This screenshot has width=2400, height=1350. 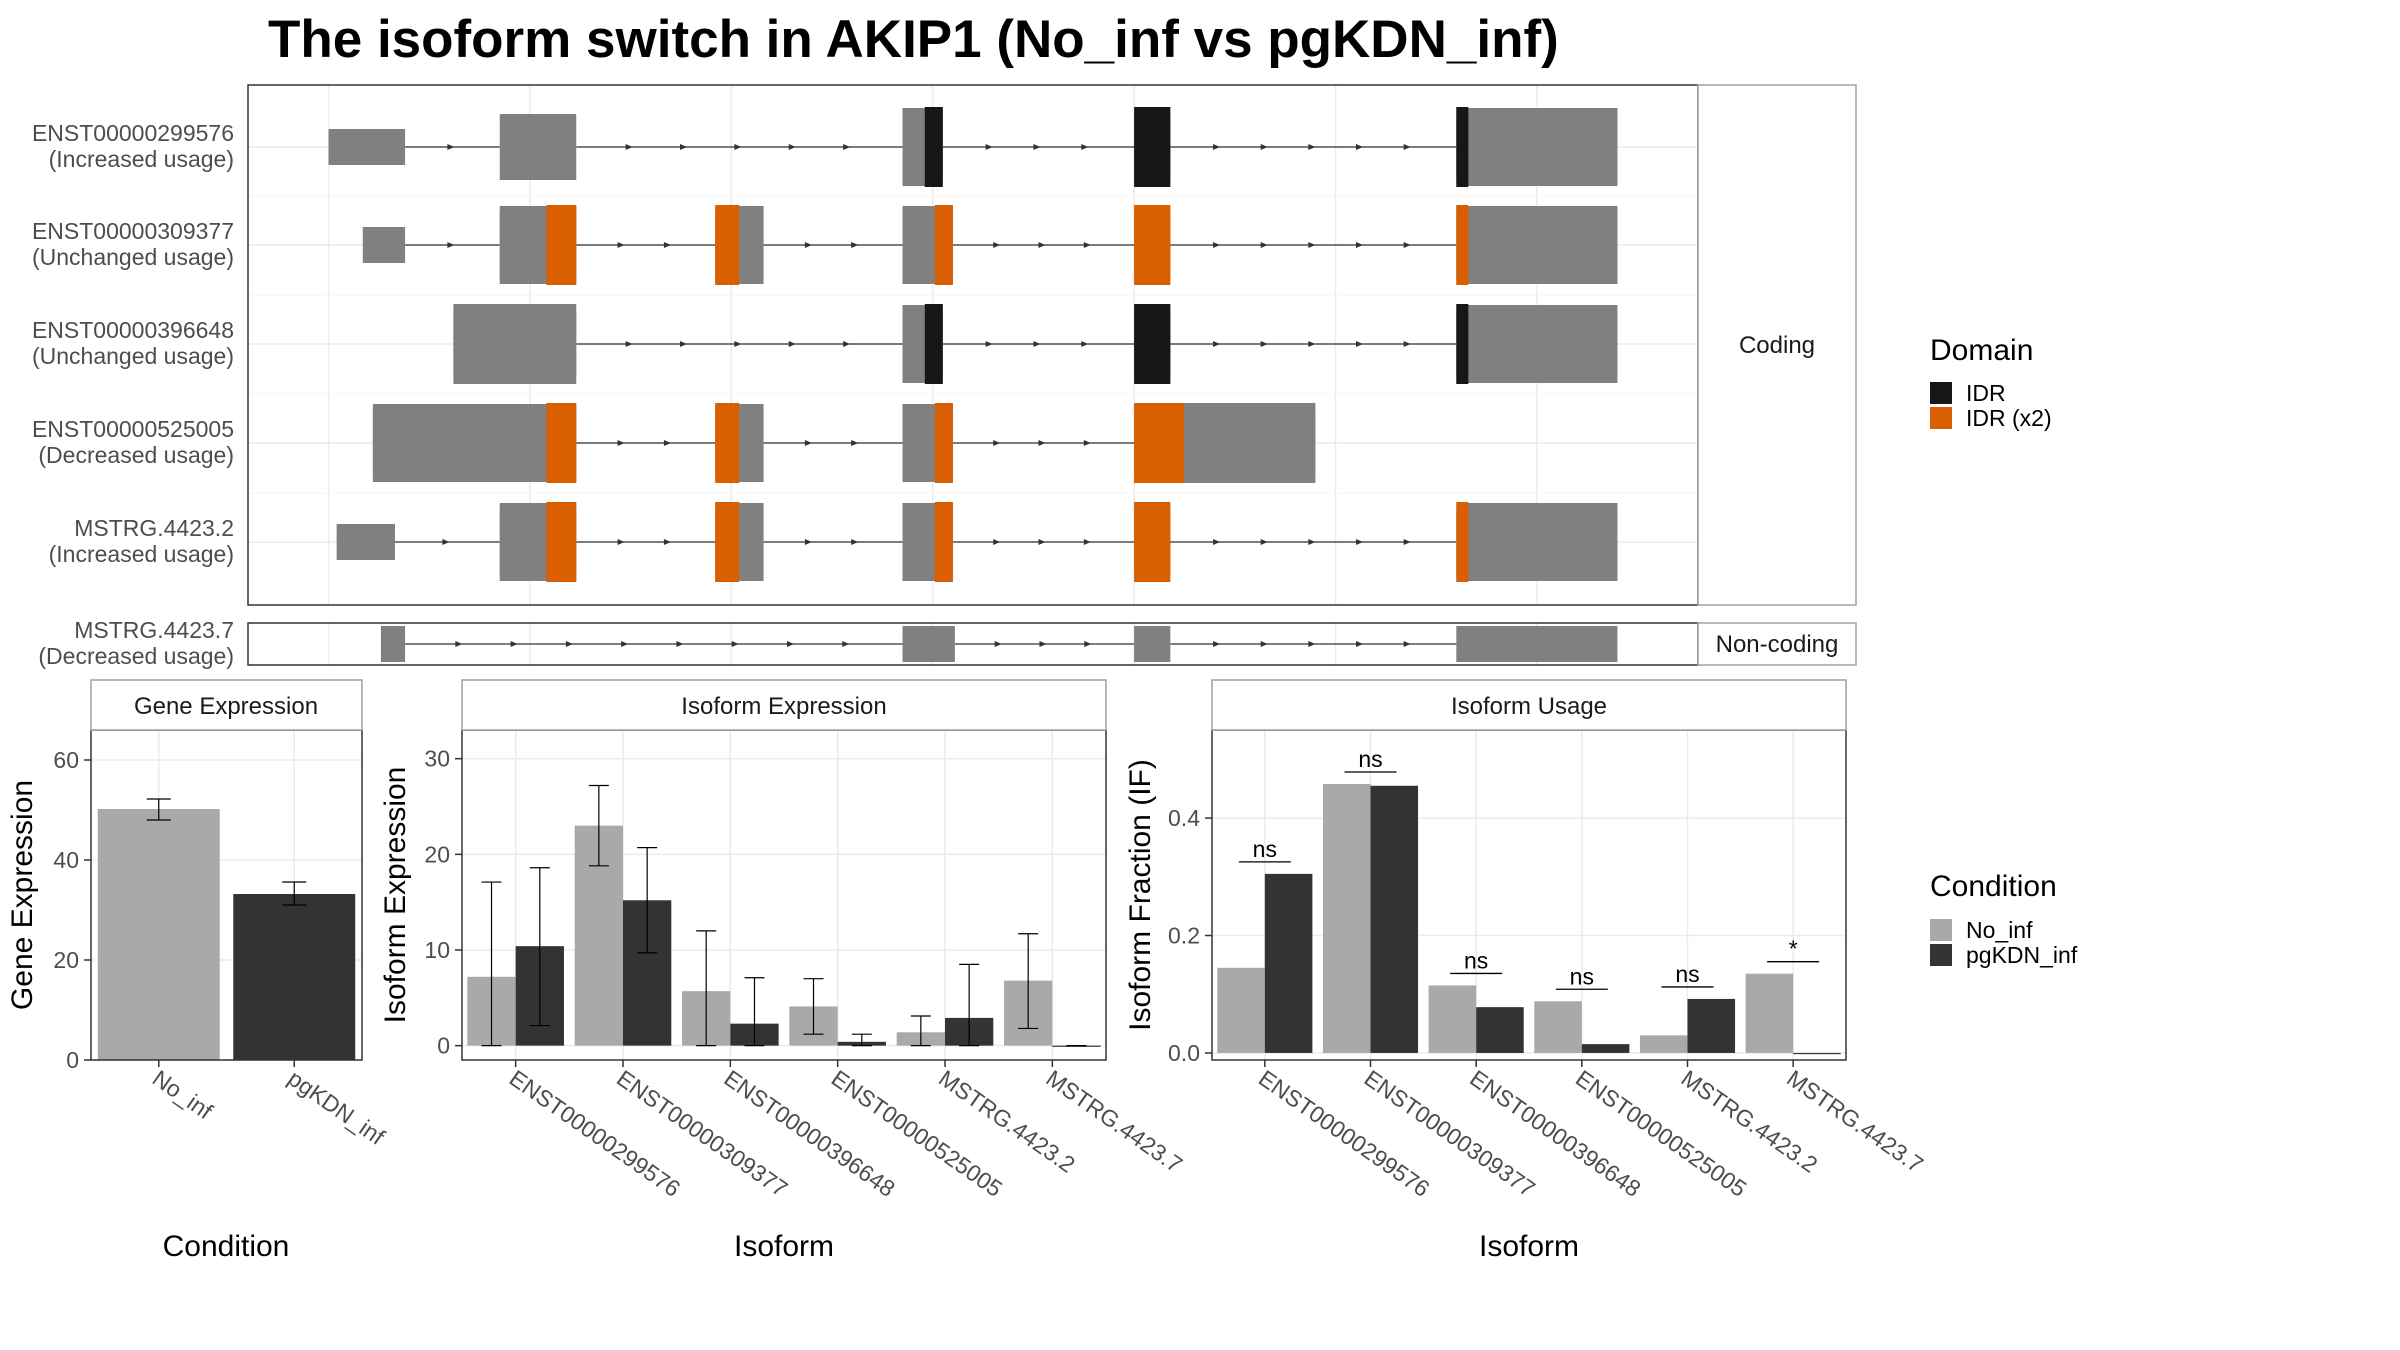 I want to click on transcript-usage-label: (Decreased usage), so click(x=136, y=656).